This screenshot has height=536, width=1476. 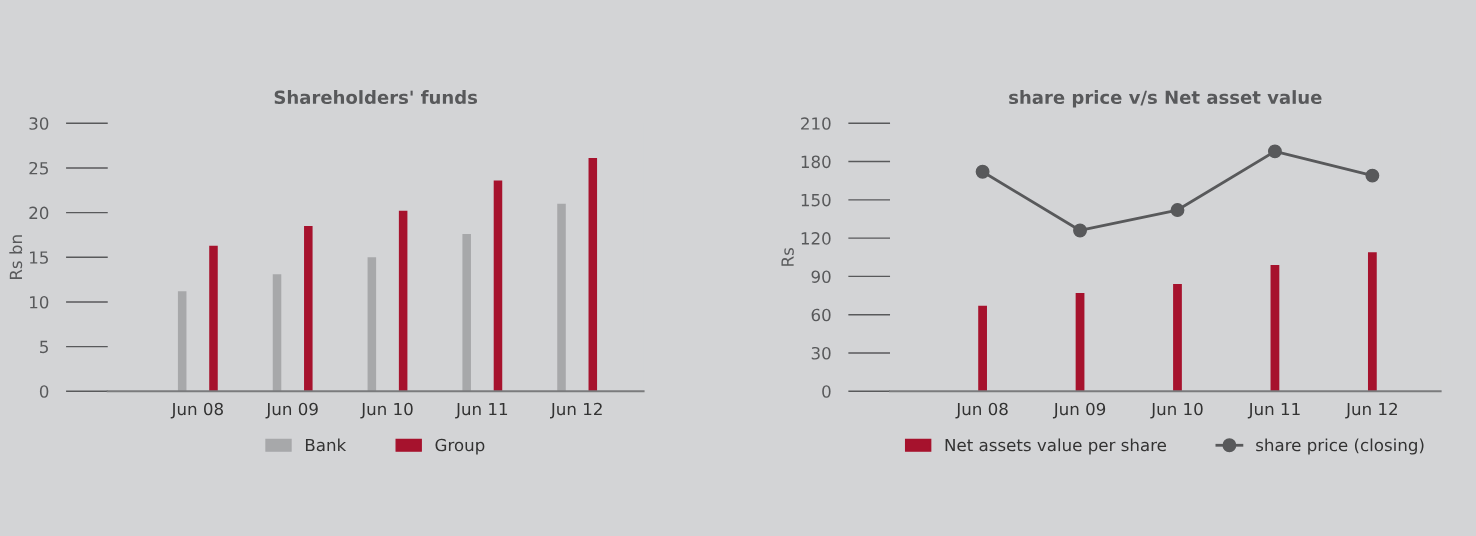 I want to click on y-tick-label: 60, so click(x=821, y=315).